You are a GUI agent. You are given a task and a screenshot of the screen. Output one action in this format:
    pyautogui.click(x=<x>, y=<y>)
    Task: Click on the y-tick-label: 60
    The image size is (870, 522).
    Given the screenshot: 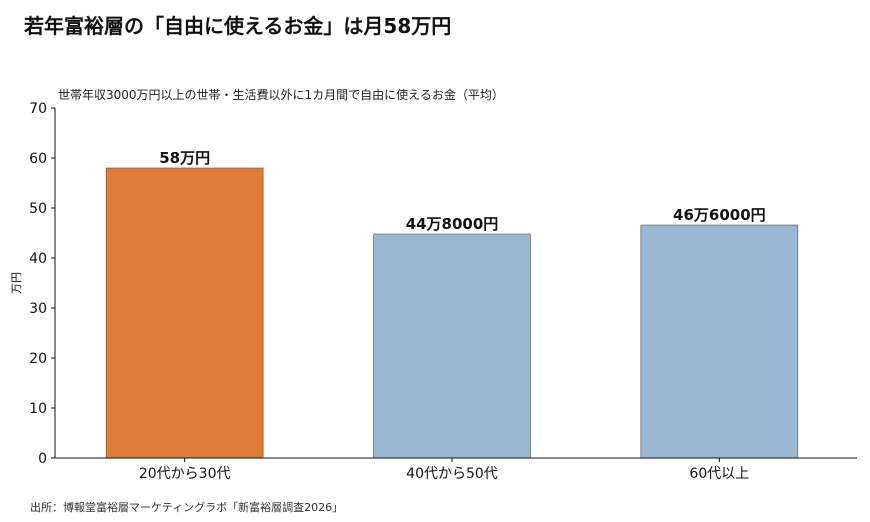 What is the action you would take?
    pyautogui.click(x=38, y=159)
    